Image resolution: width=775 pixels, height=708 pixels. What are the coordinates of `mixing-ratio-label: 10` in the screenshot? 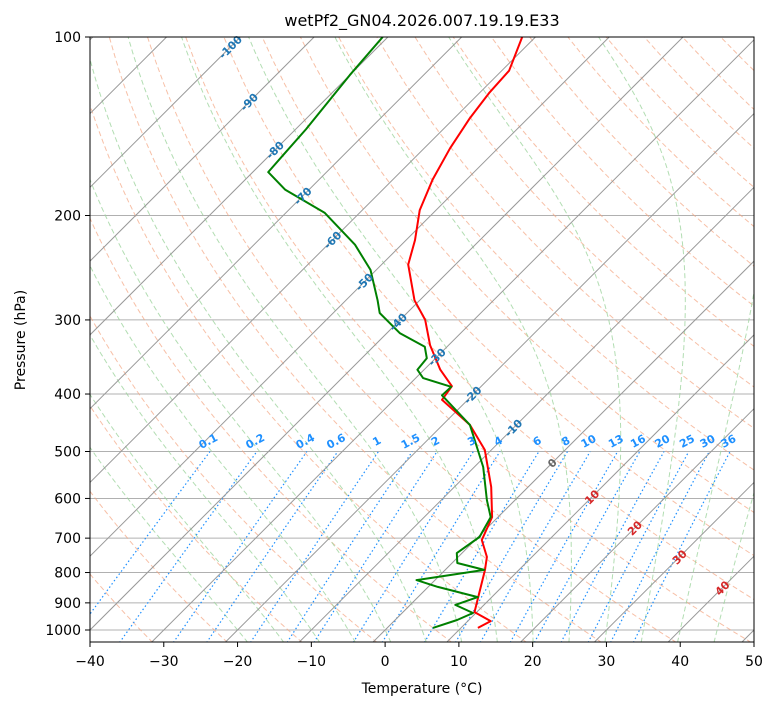 It's located at (589, 441).